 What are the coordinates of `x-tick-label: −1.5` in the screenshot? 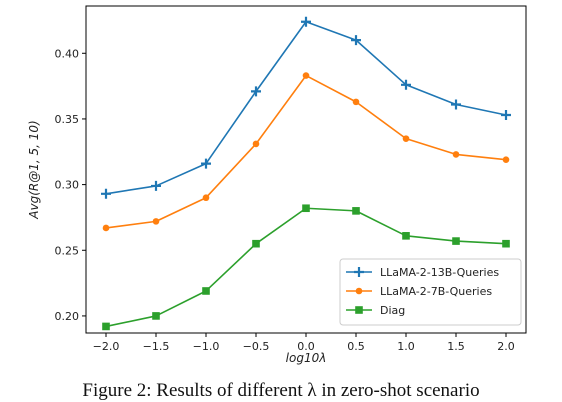 It's located at (156, 346).